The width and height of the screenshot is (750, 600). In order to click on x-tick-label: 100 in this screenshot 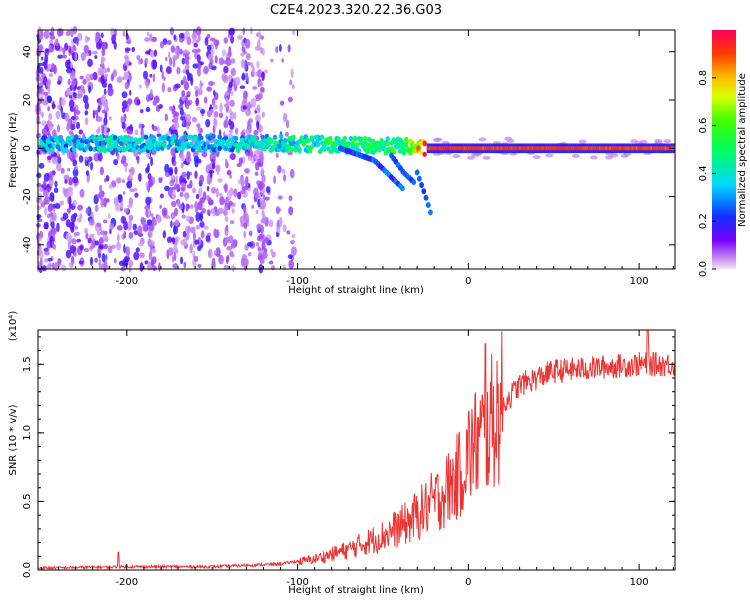, I will do `click(639, 281)`.